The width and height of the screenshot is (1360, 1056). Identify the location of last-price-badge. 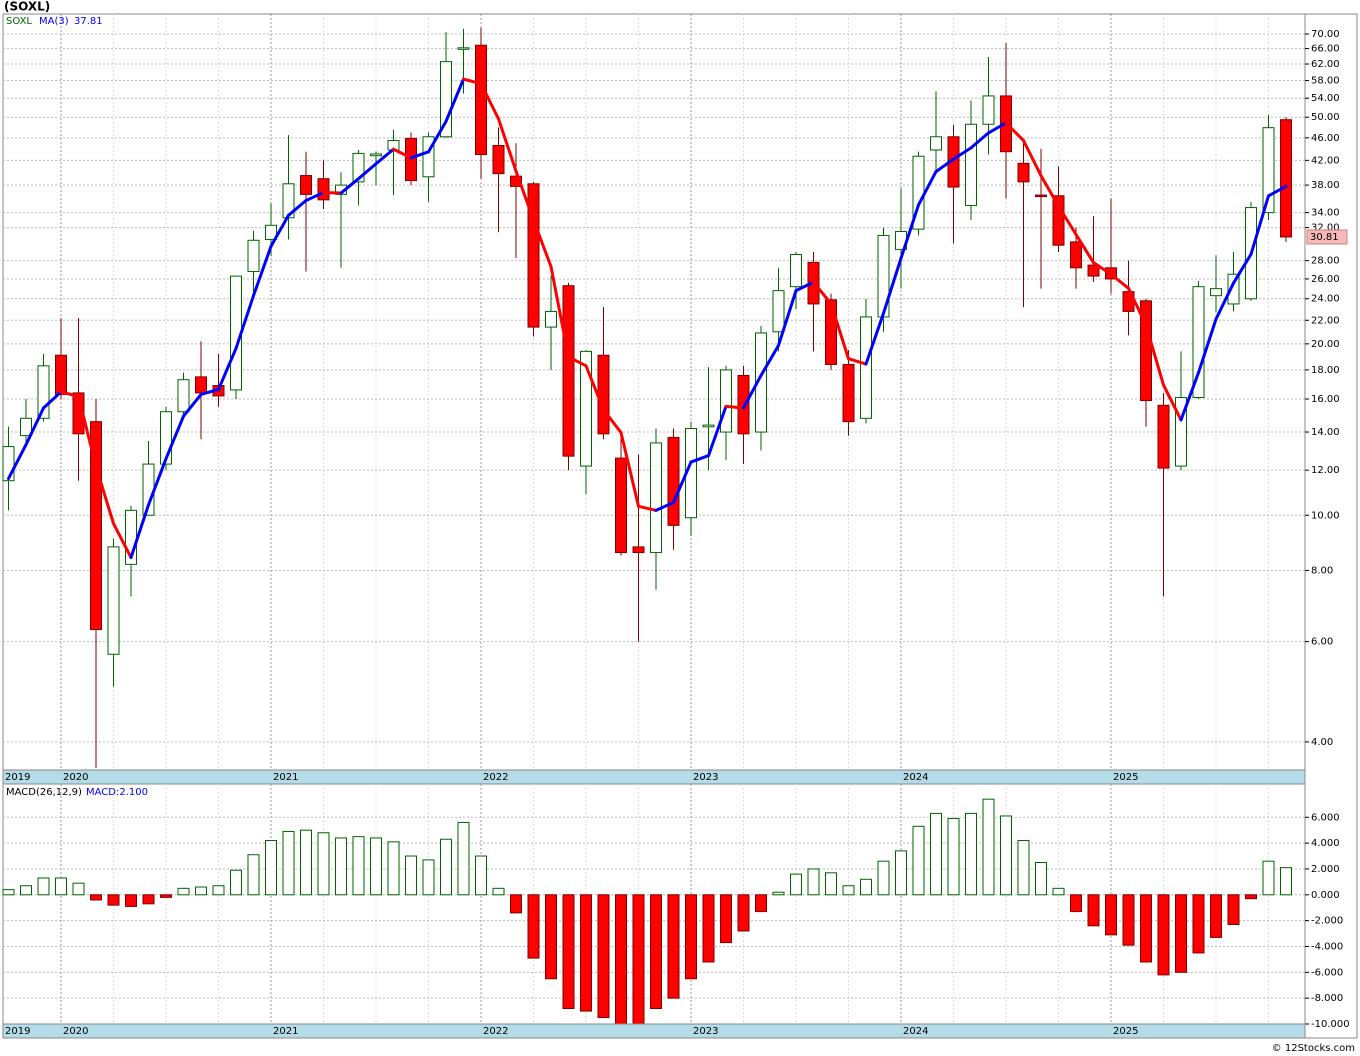
(1327, 237).